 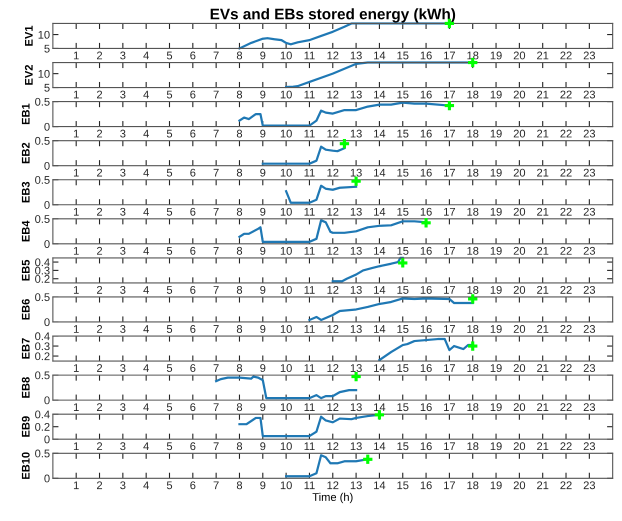 What do you see at coordinates (42, 180) in the screenshot?
I see `y-tick-label: 0.5` at bounding box center [42, 180].